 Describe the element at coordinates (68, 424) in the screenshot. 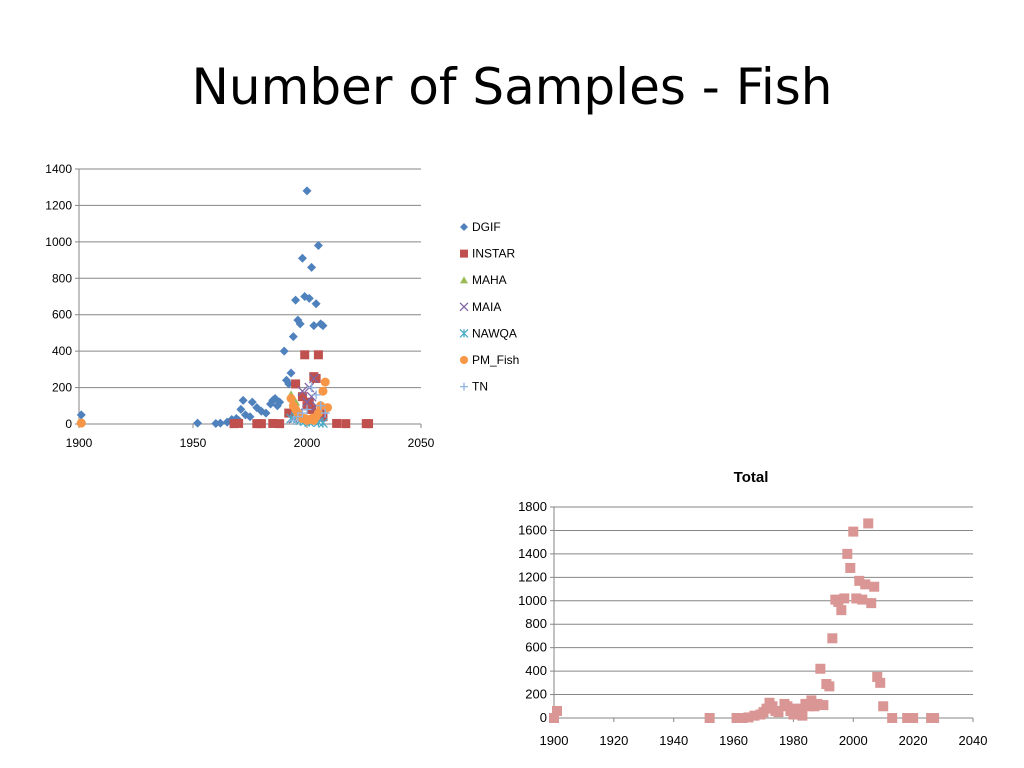

I see `y-tick-label: 0` at that location.